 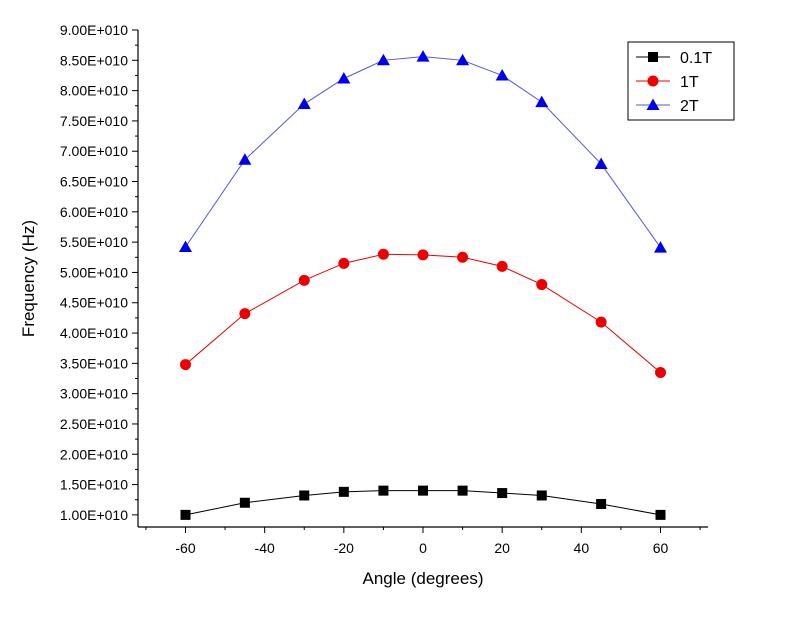 I want to click on y-tick-label: 8.00E+010, so click(x=94, y=91).